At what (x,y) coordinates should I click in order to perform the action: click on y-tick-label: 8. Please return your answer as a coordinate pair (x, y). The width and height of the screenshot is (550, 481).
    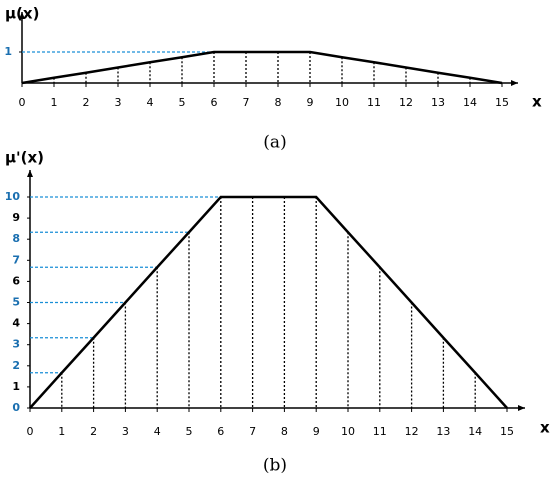
    Looking at the image, I should click on (16, 238).